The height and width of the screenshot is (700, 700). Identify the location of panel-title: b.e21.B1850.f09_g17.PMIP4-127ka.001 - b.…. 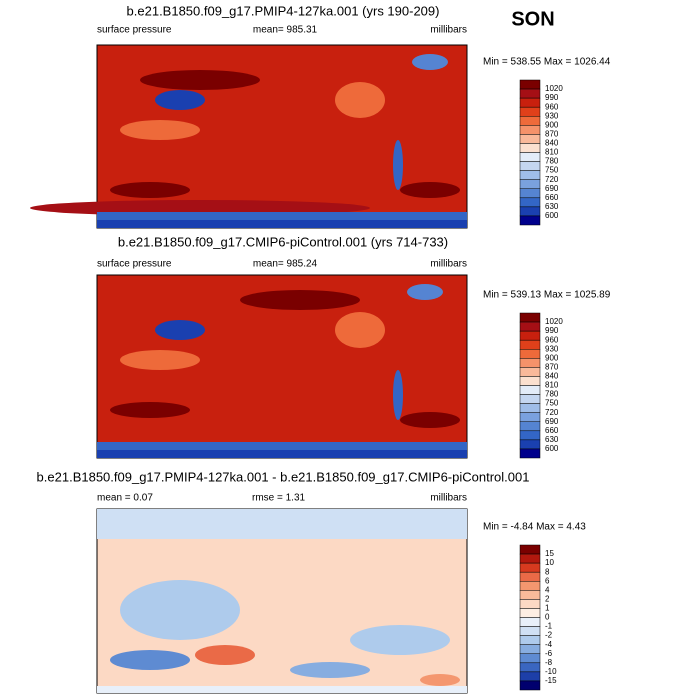
(283, 476).